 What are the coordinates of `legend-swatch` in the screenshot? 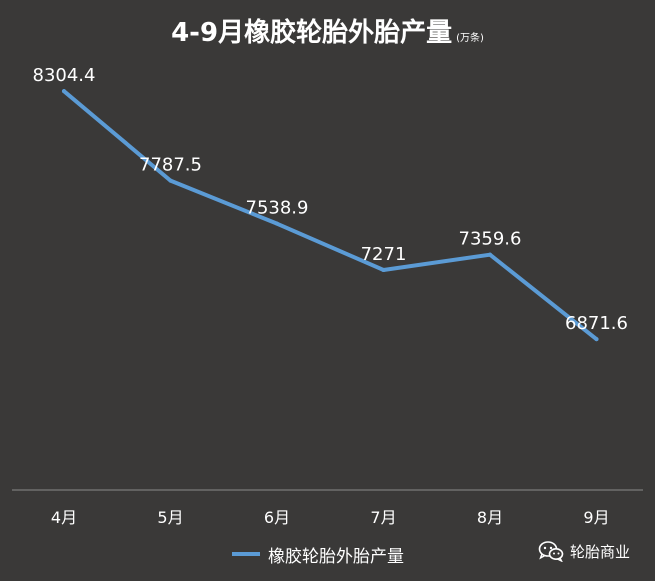 It's located at (246, 554).